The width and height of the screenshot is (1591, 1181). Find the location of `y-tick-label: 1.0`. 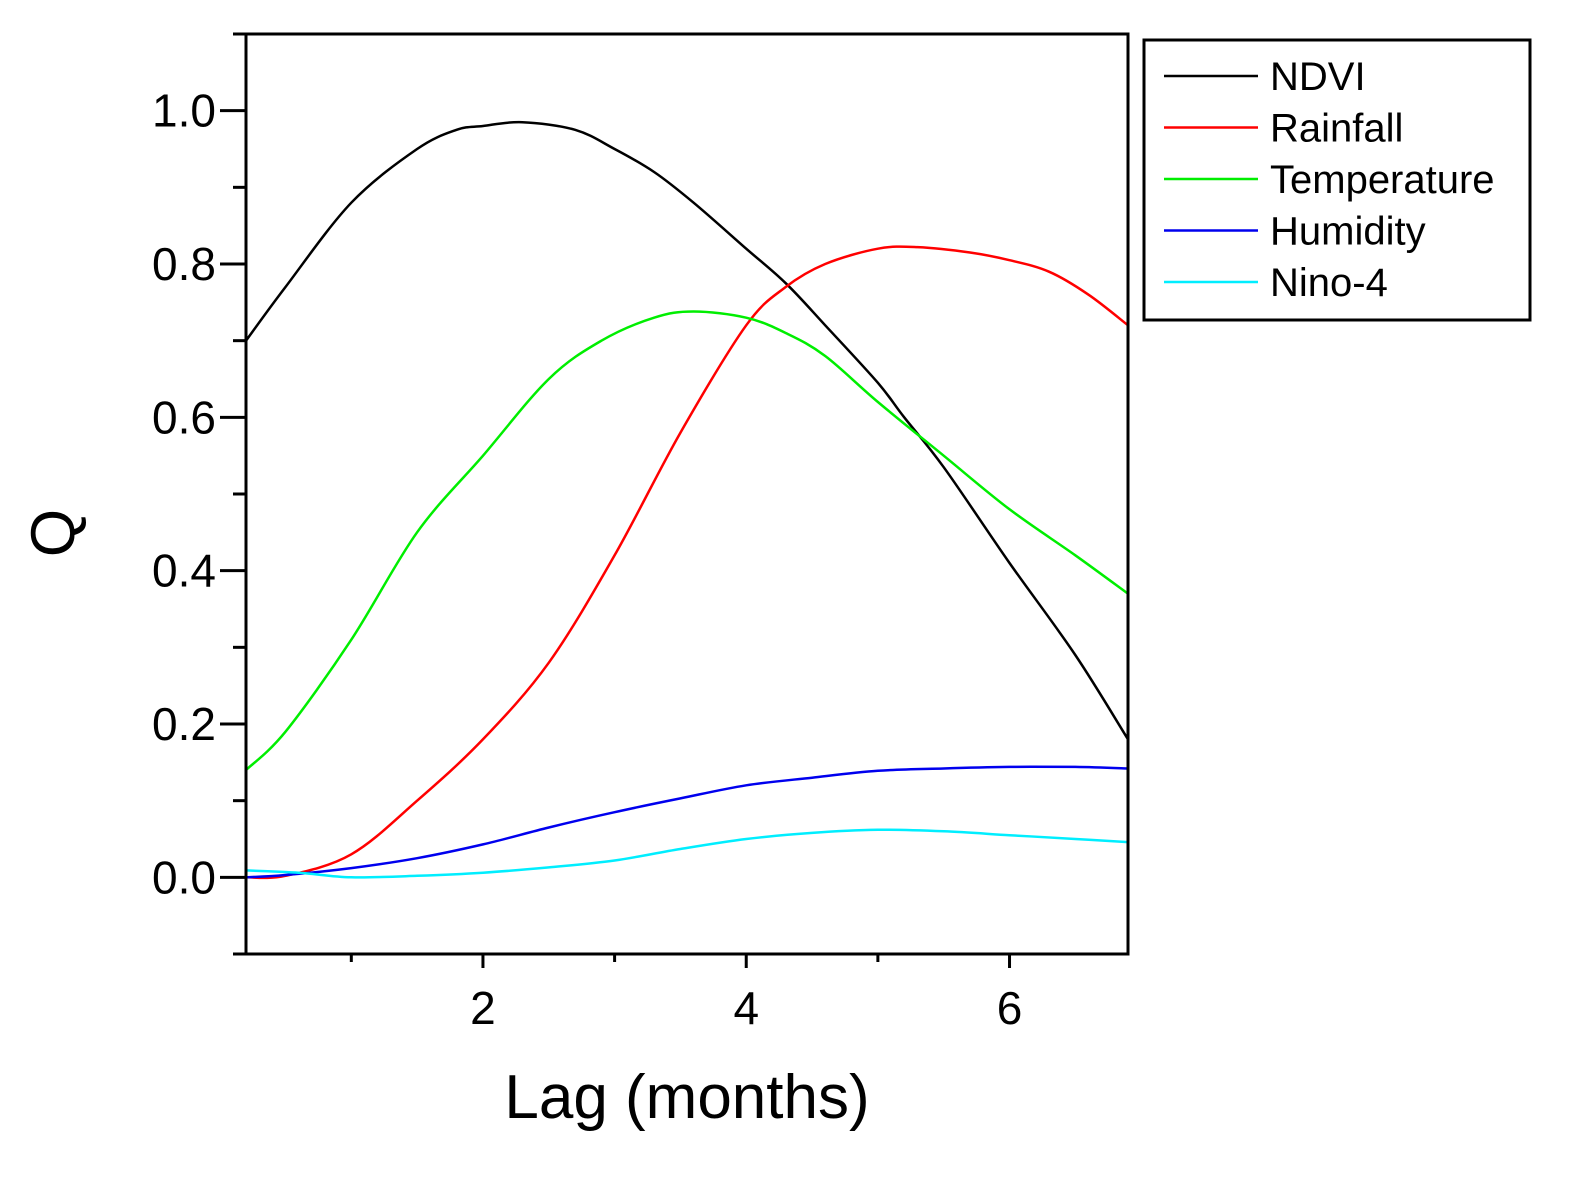

y-tick-label: 1.0 is located at coordinates (184, 111).